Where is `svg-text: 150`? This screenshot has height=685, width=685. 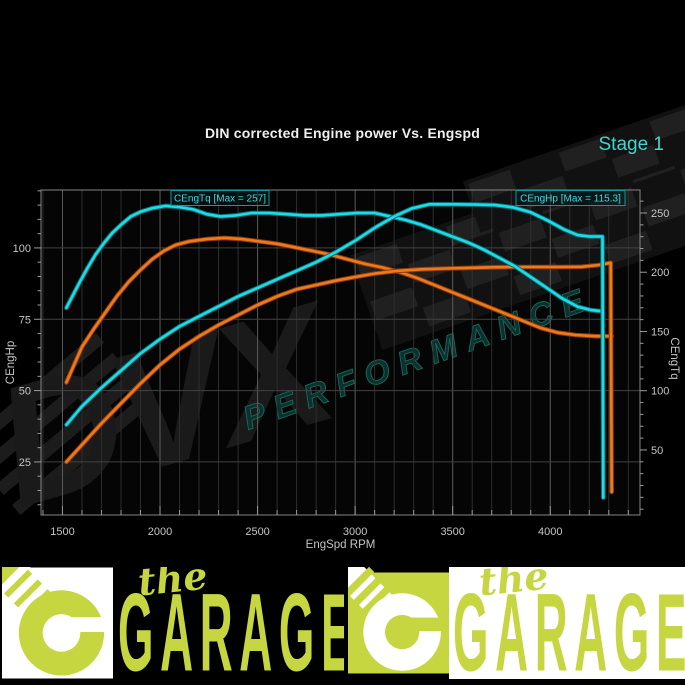
svg-text: 150 is located at coordinates (660, 332).